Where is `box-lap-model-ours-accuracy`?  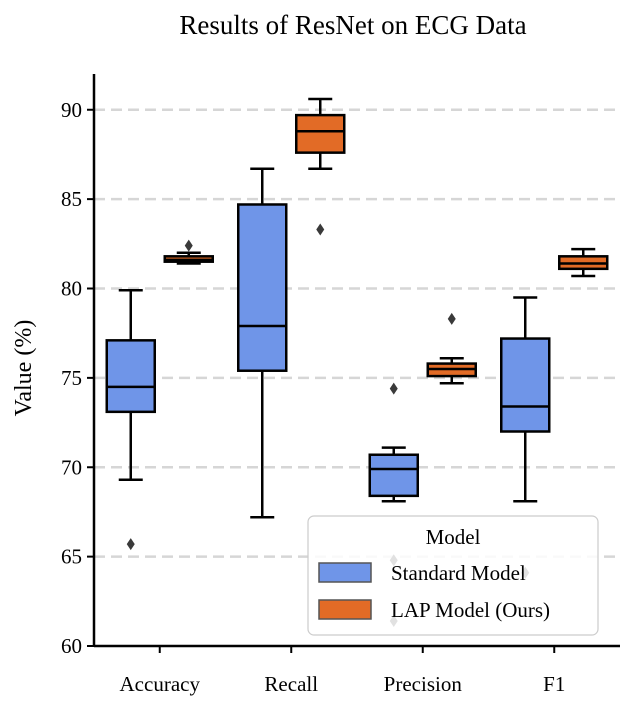 box-lap-model-ours-accuracy is located at coordinates (188, 252).